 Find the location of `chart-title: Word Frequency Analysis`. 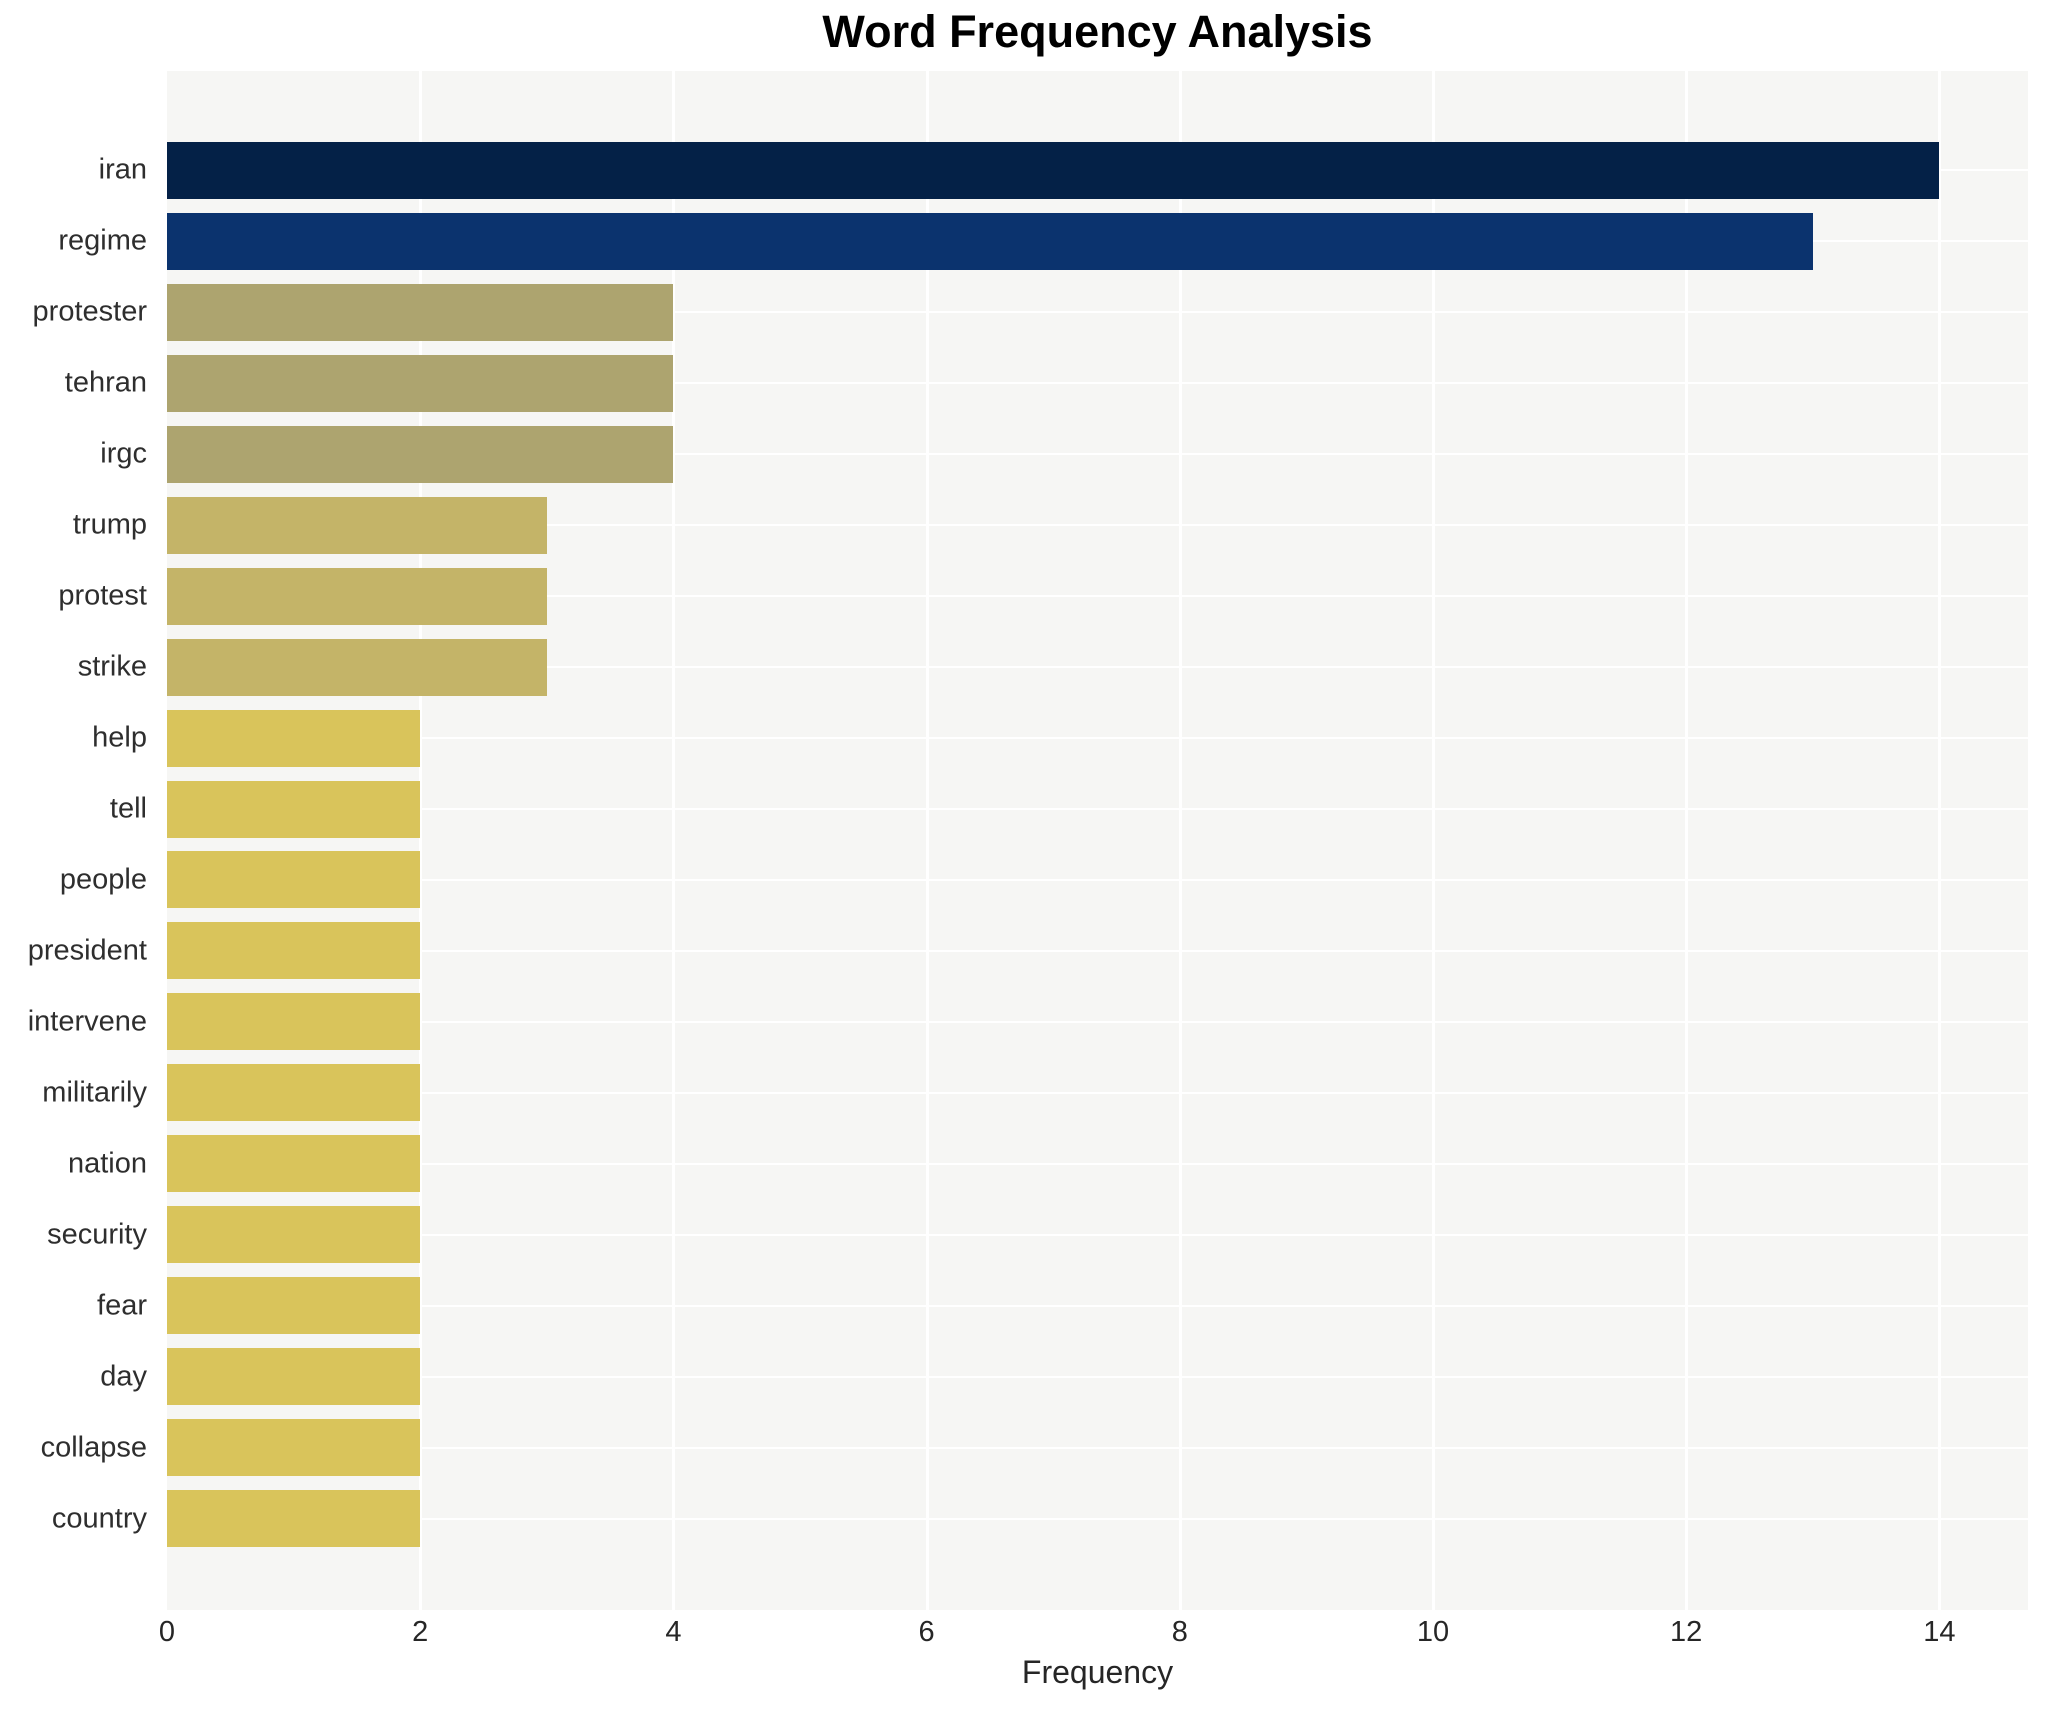

chart-title: Word Frequency Analysis is located at coordinates (1097, 31).